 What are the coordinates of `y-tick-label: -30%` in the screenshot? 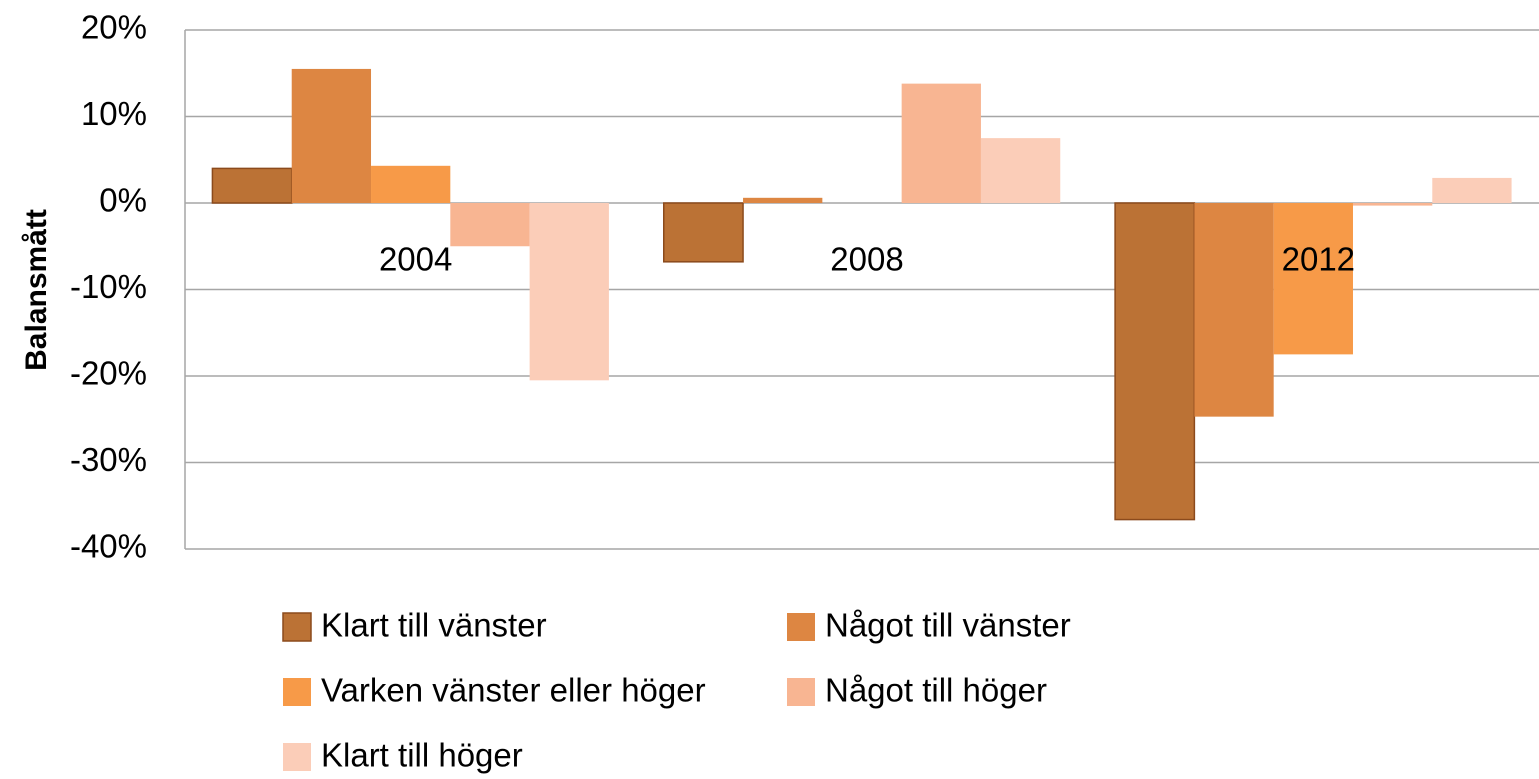 It's located at (108, 459).